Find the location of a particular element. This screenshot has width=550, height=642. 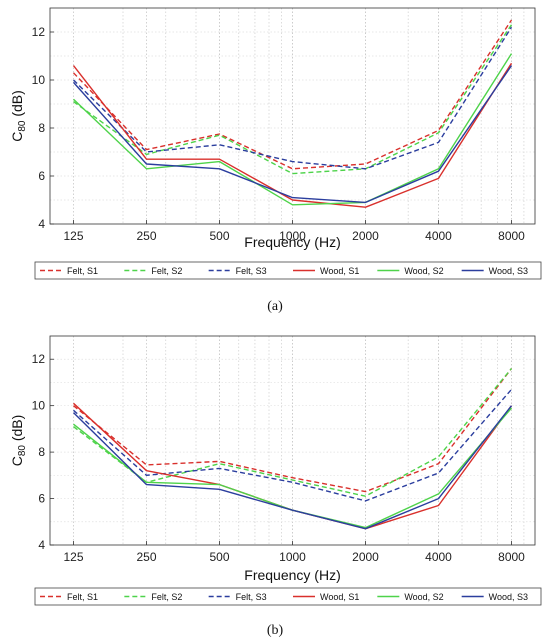

series-line-felt-s3 is located at coordinates (293, 445).